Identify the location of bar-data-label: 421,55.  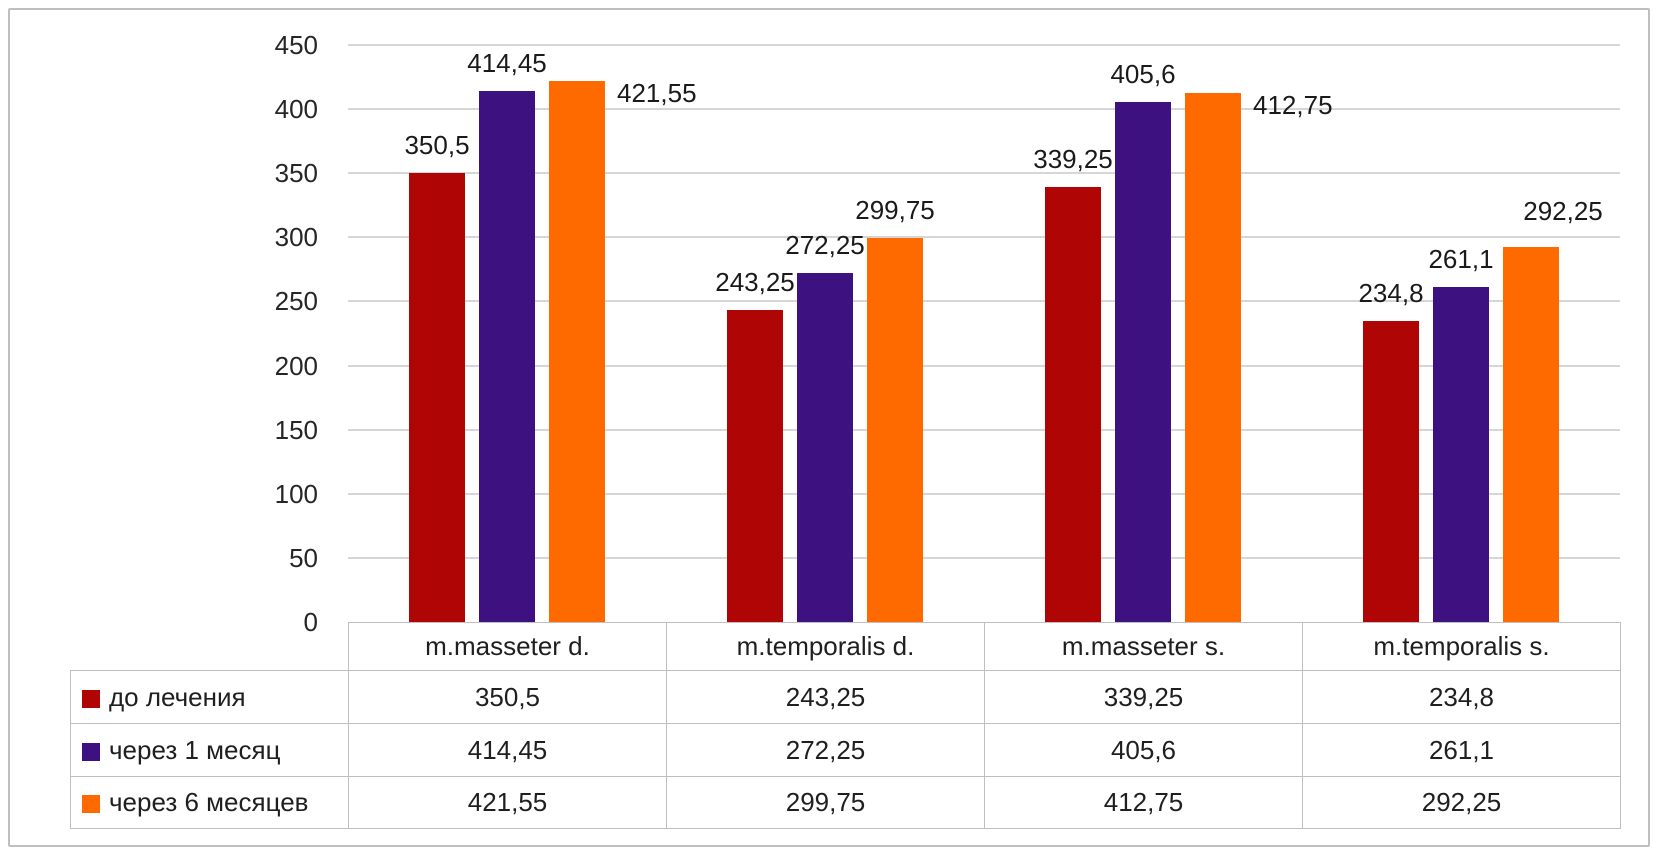
(657, 93).